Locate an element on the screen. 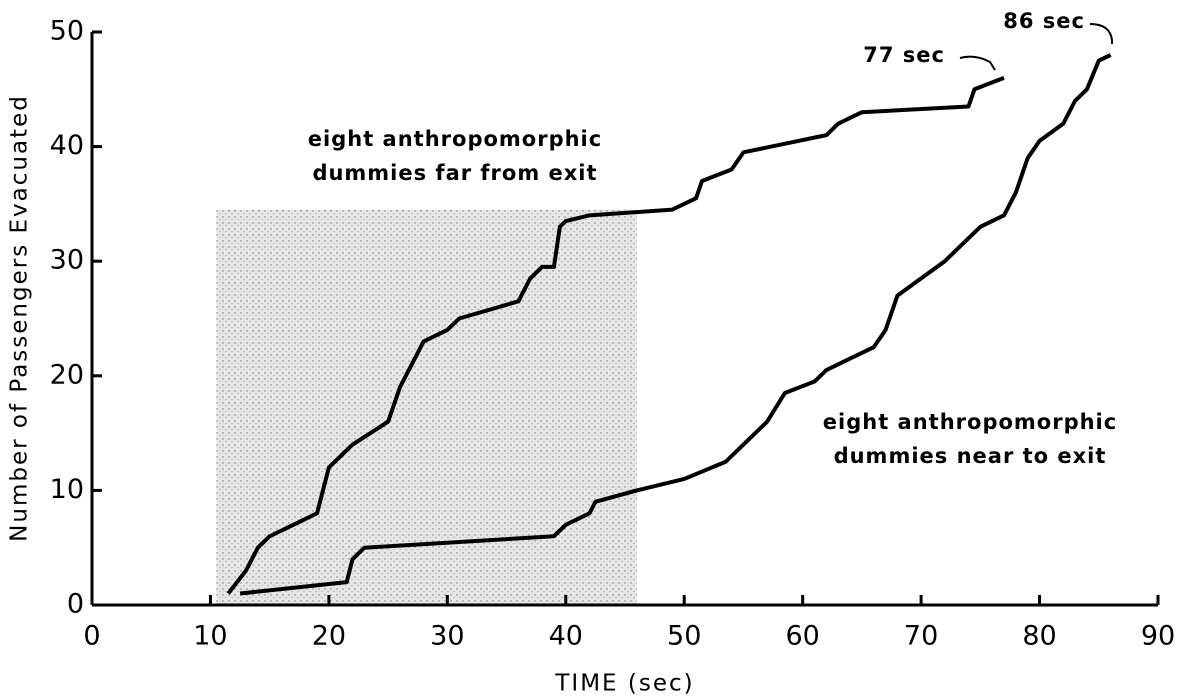 Image resolution: width=1184 pixels, height=699 pixels. y-tick-label: 0 is located at coordinates (75, 604).